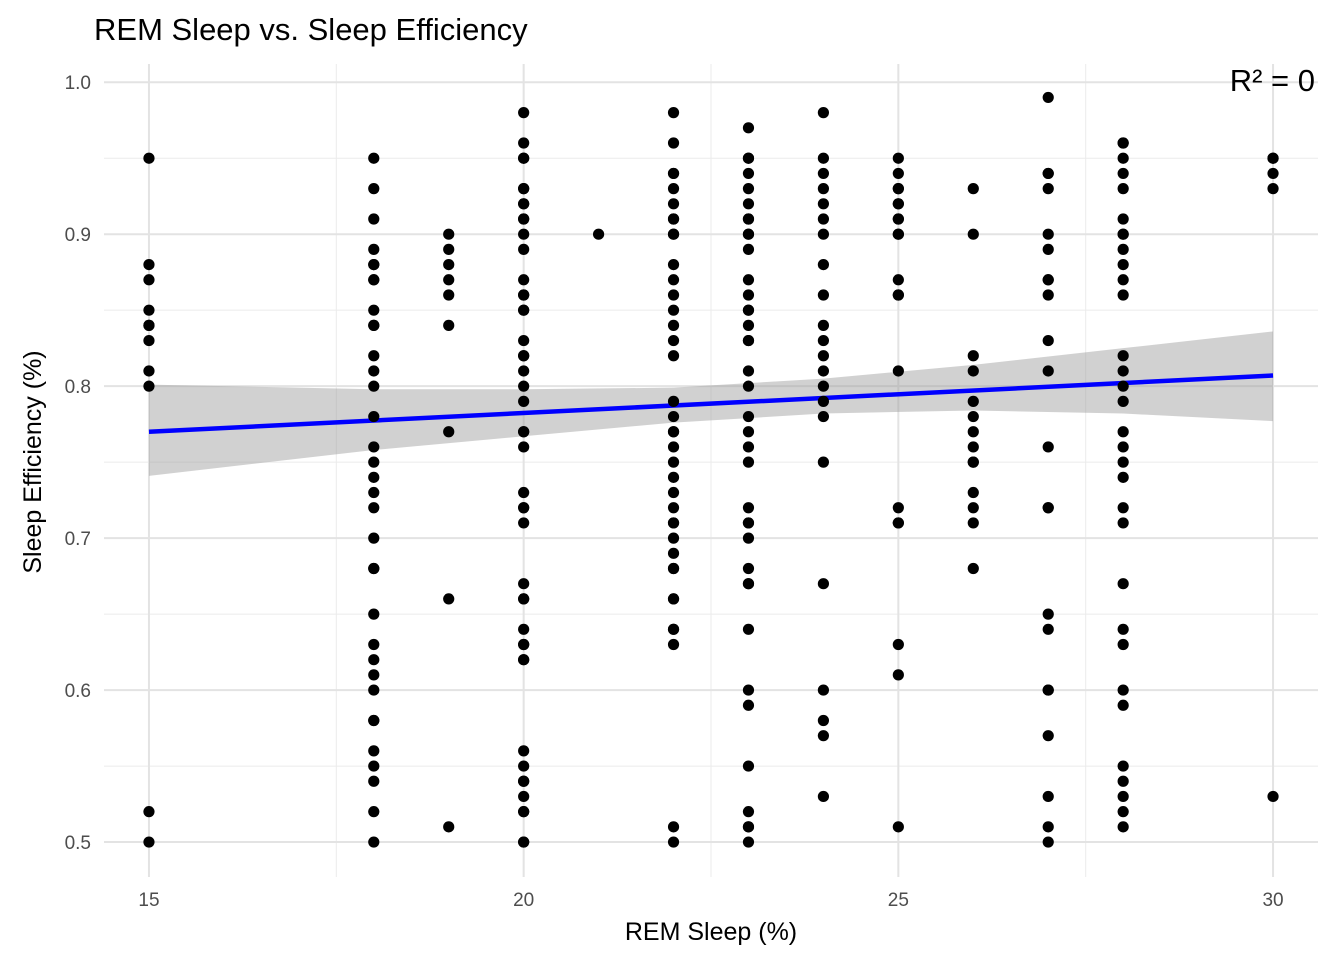  Describe the element at coordinates (78, 843) in the screenshot. I see `y-tick-label: 0.5` at that location.